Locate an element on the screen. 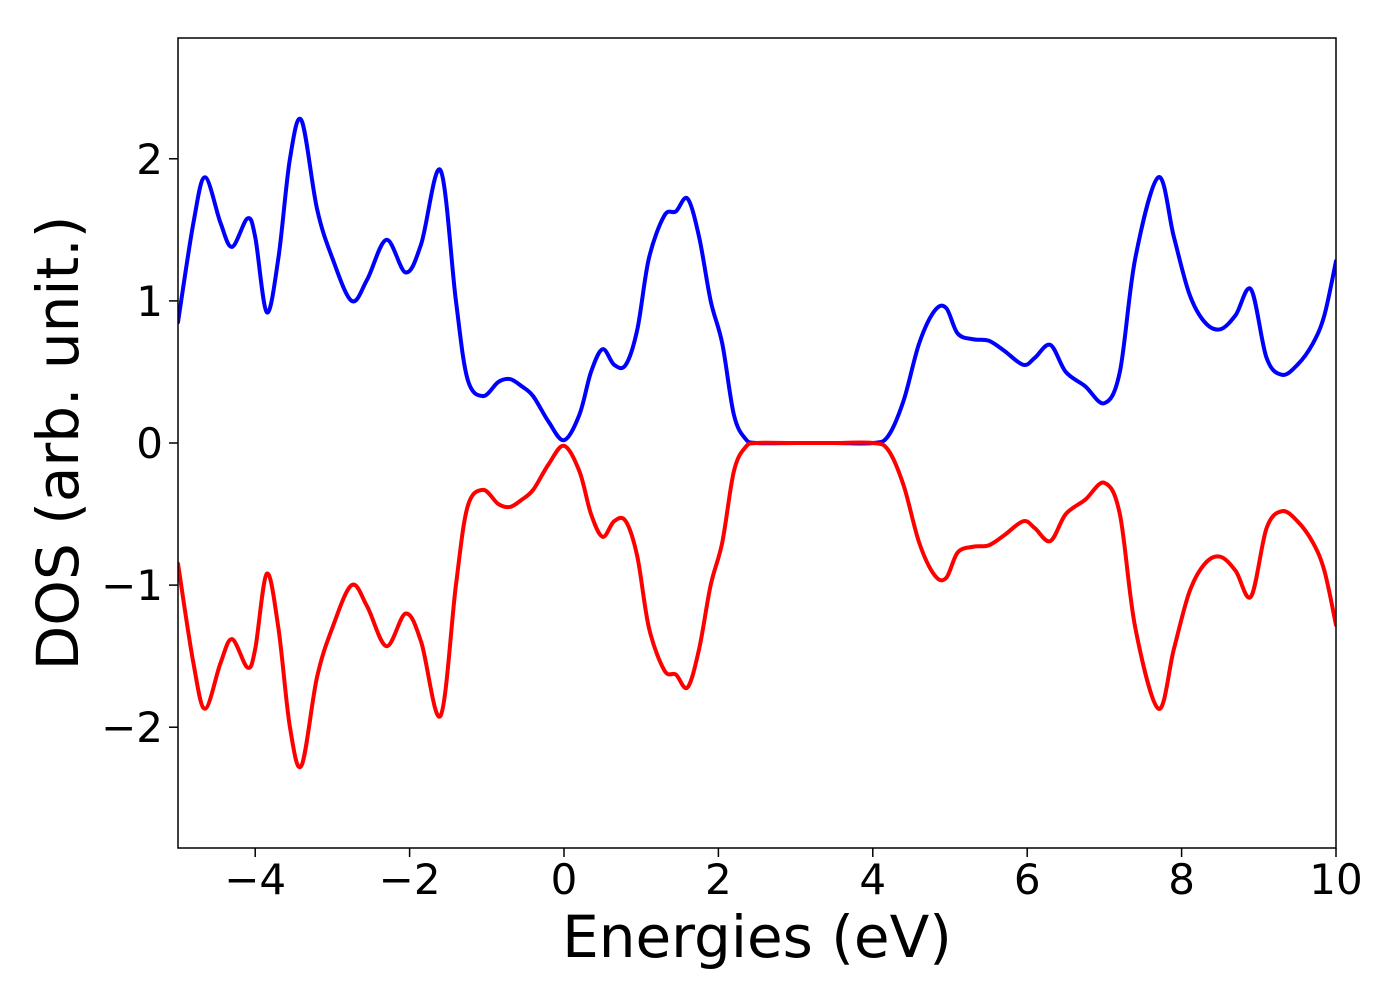 The image size is (1400, 1000). x-tick-label: −2 is located at coordinates (410, 879).